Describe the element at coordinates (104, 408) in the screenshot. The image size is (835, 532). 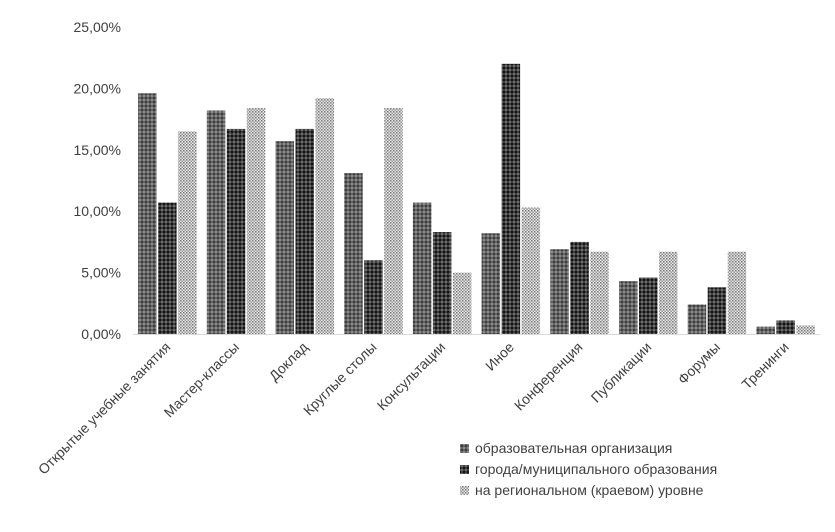
I see `x-tick-label: Открытые учебные занятия` at that location.